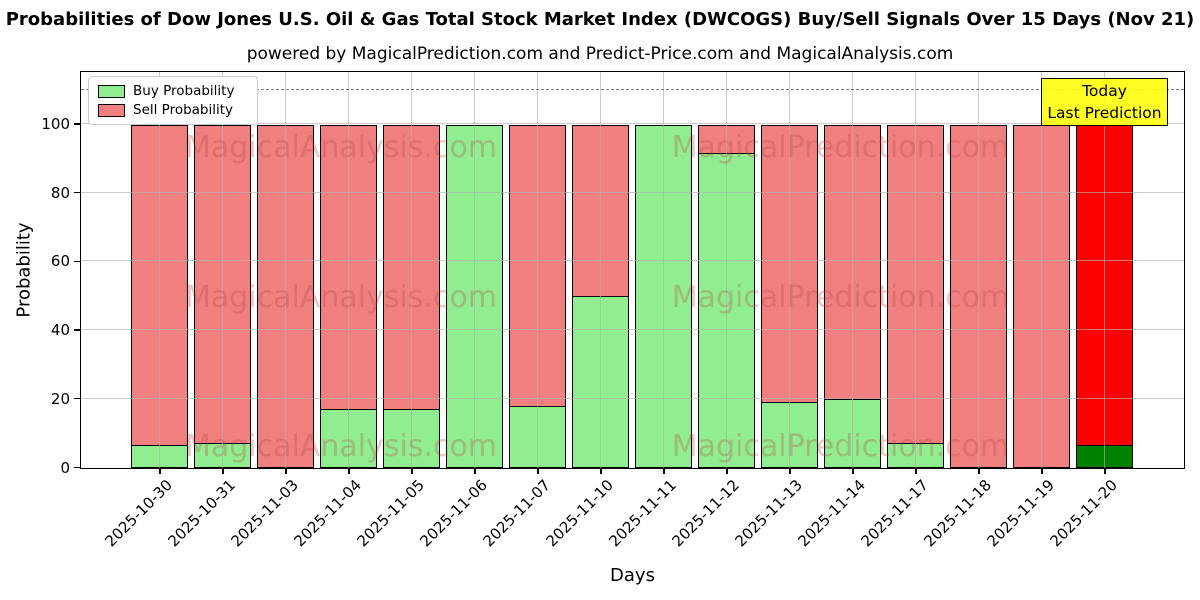 Image resolution: width=1200 pixels, height=600 pixels. I want to click on x-axis-label: Days, so click(632, 575).